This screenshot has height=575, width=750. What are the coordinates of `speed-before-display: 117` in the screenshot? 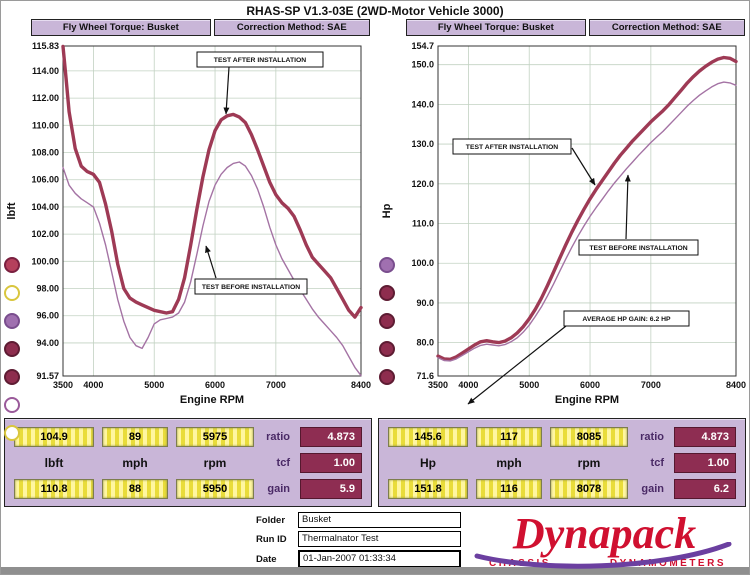 It's located at (509, 436).